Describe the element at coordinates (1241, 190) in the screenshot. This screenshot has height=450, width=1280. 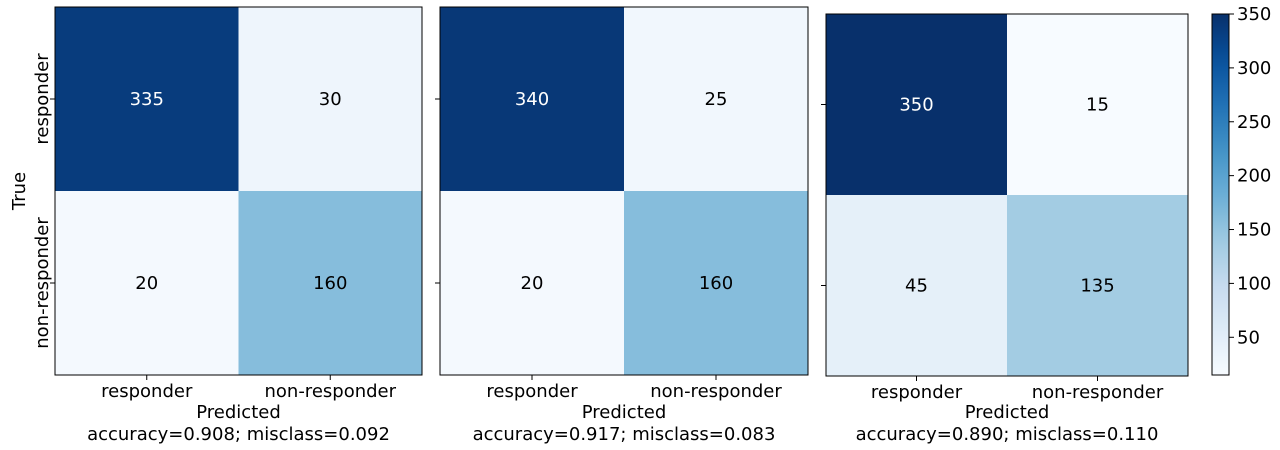
I see `colorbar: 50 100 150 200 250 300 350` at that location.